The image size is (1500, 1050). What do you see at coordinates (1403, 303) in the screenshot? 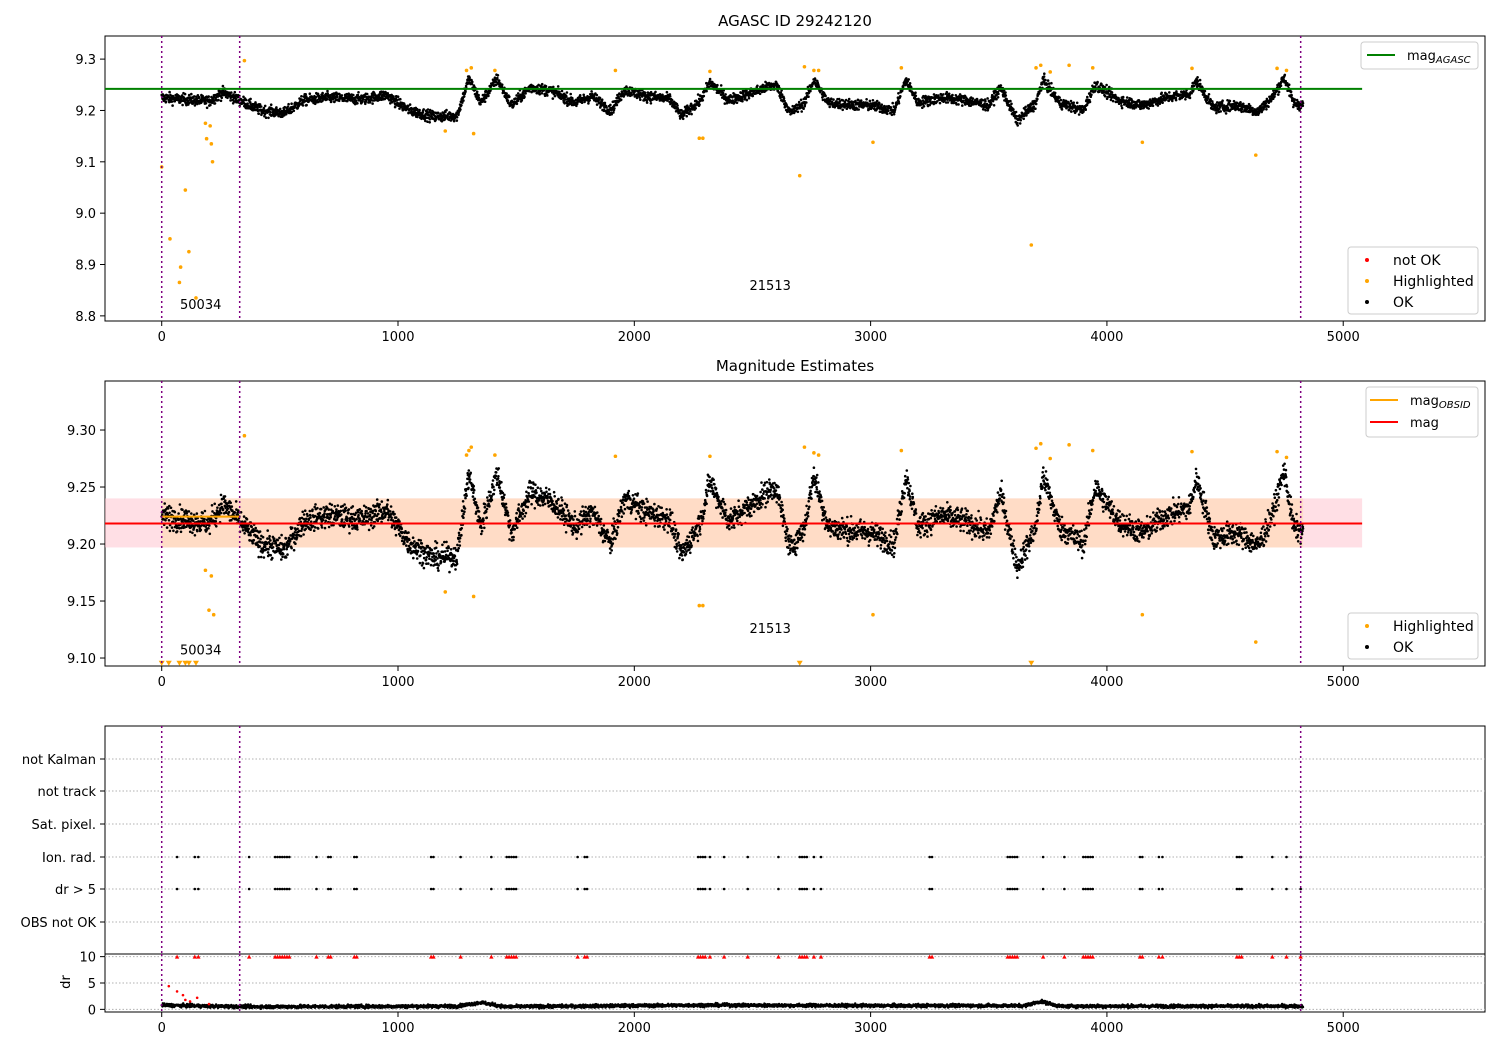
I see `legend-label: OK` at bounding box center [1403, 303].